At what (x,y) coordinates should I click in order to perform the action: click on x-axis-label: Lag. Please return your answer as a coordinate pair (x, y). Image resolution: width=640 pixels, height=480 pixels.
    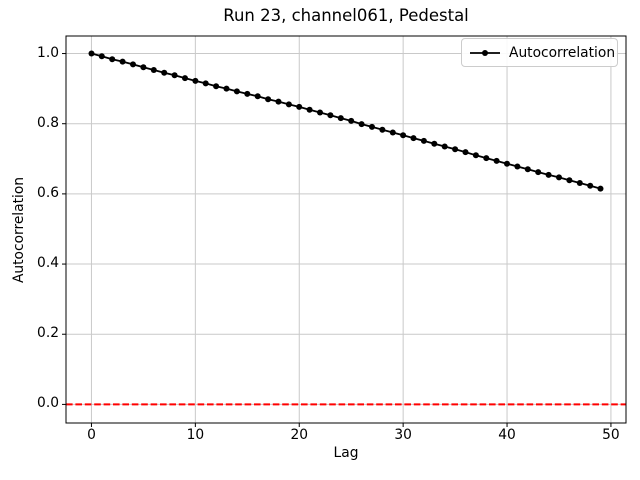
    Looking at the image, I should click on (346, 453).